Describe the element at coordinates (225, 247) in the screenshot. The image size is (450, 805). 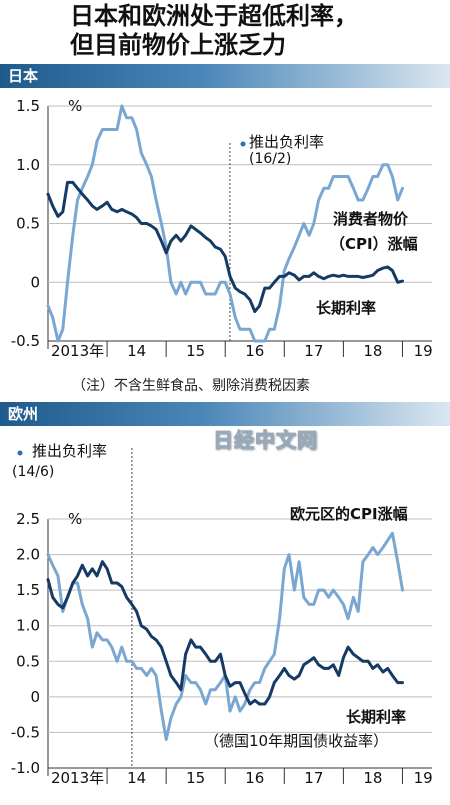
I see `japan-rate-line` at that location.